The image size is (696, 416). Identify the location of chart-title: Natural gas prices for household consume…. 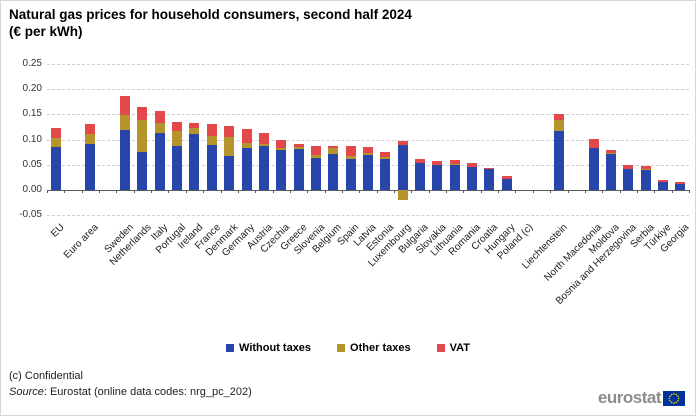
(210, 23).